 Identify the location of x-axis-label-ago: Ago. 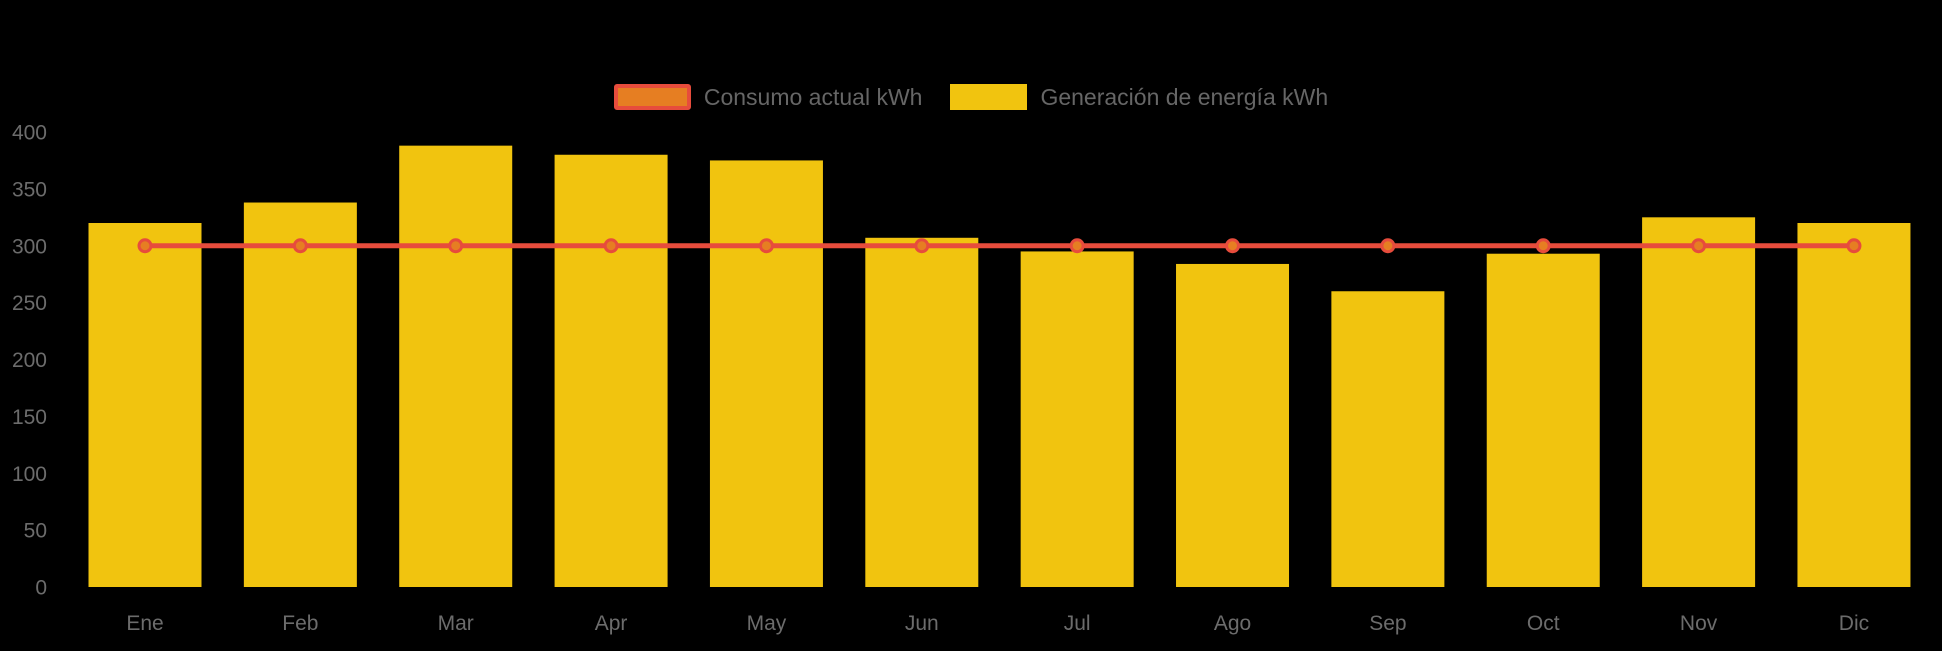
(1232, 623).